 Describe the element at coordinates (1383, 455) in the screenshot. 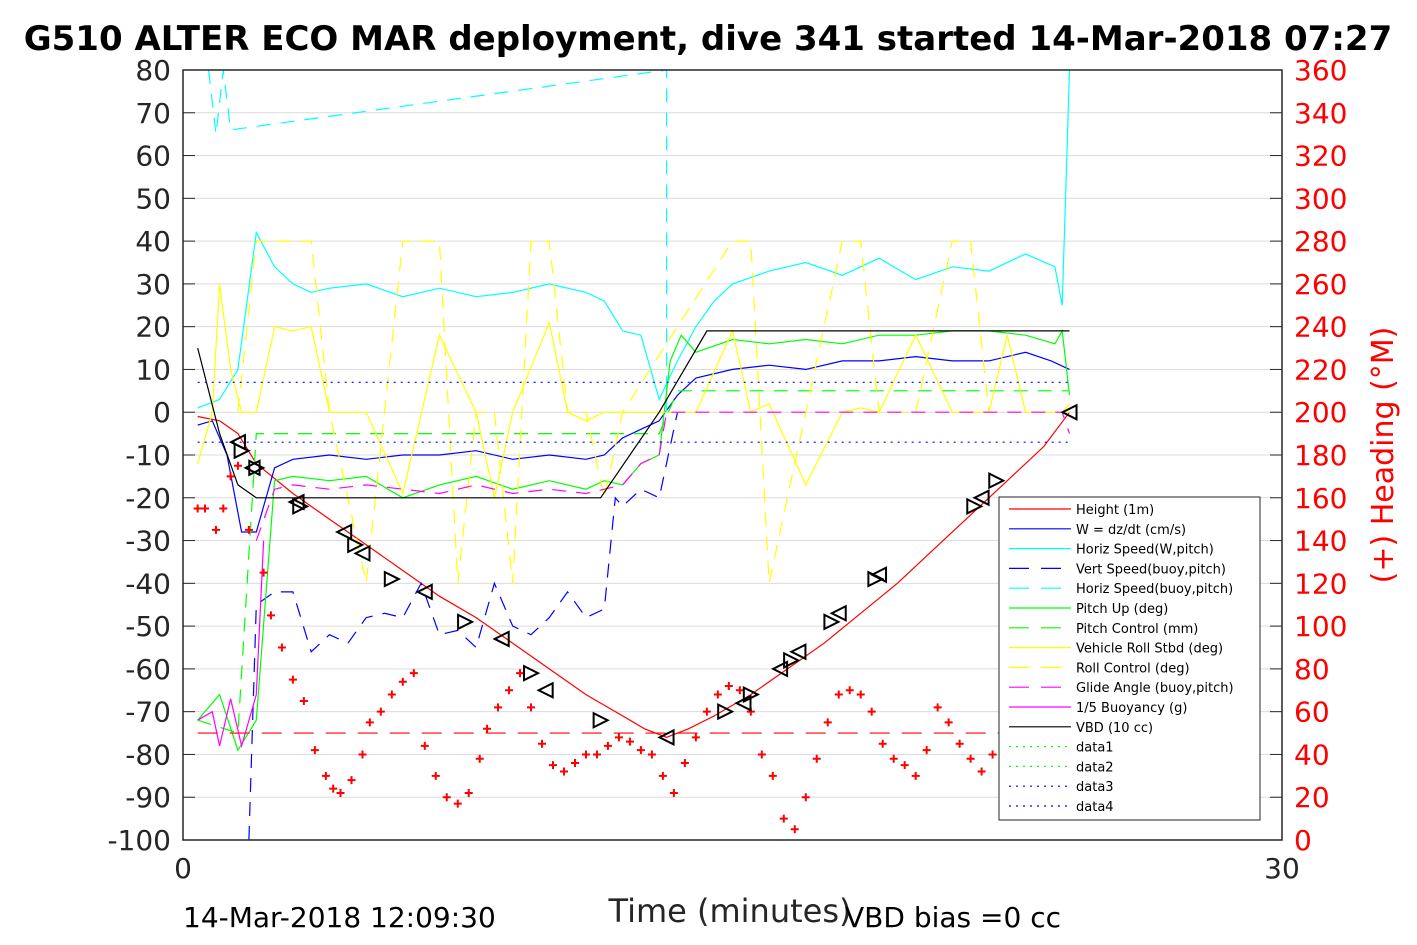

I see `right-axis-label: (+) Heading (°M)` at that location.